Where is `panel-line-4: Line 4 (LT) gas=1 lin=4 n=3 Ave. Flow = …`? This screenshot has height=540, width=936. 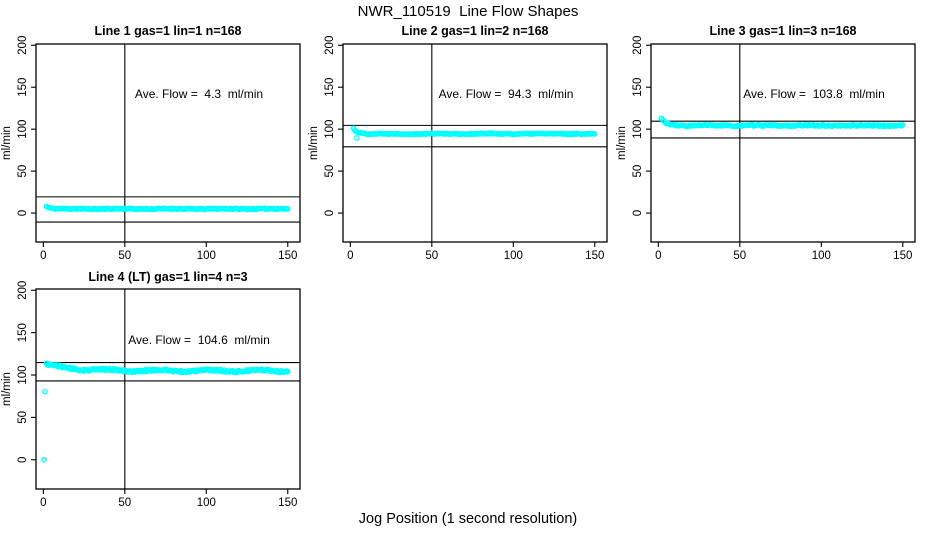 panel-line-4: Line 4 (LT) gas=1 lin=4 n=3 Ave. Flow = … is located at coordinates (151, 389).